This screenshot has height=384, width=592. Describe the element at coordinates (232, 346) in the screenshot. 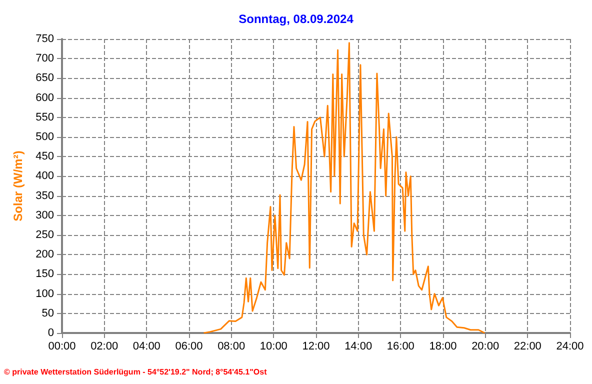

I see `x-tick-label: 08:00` at that location.